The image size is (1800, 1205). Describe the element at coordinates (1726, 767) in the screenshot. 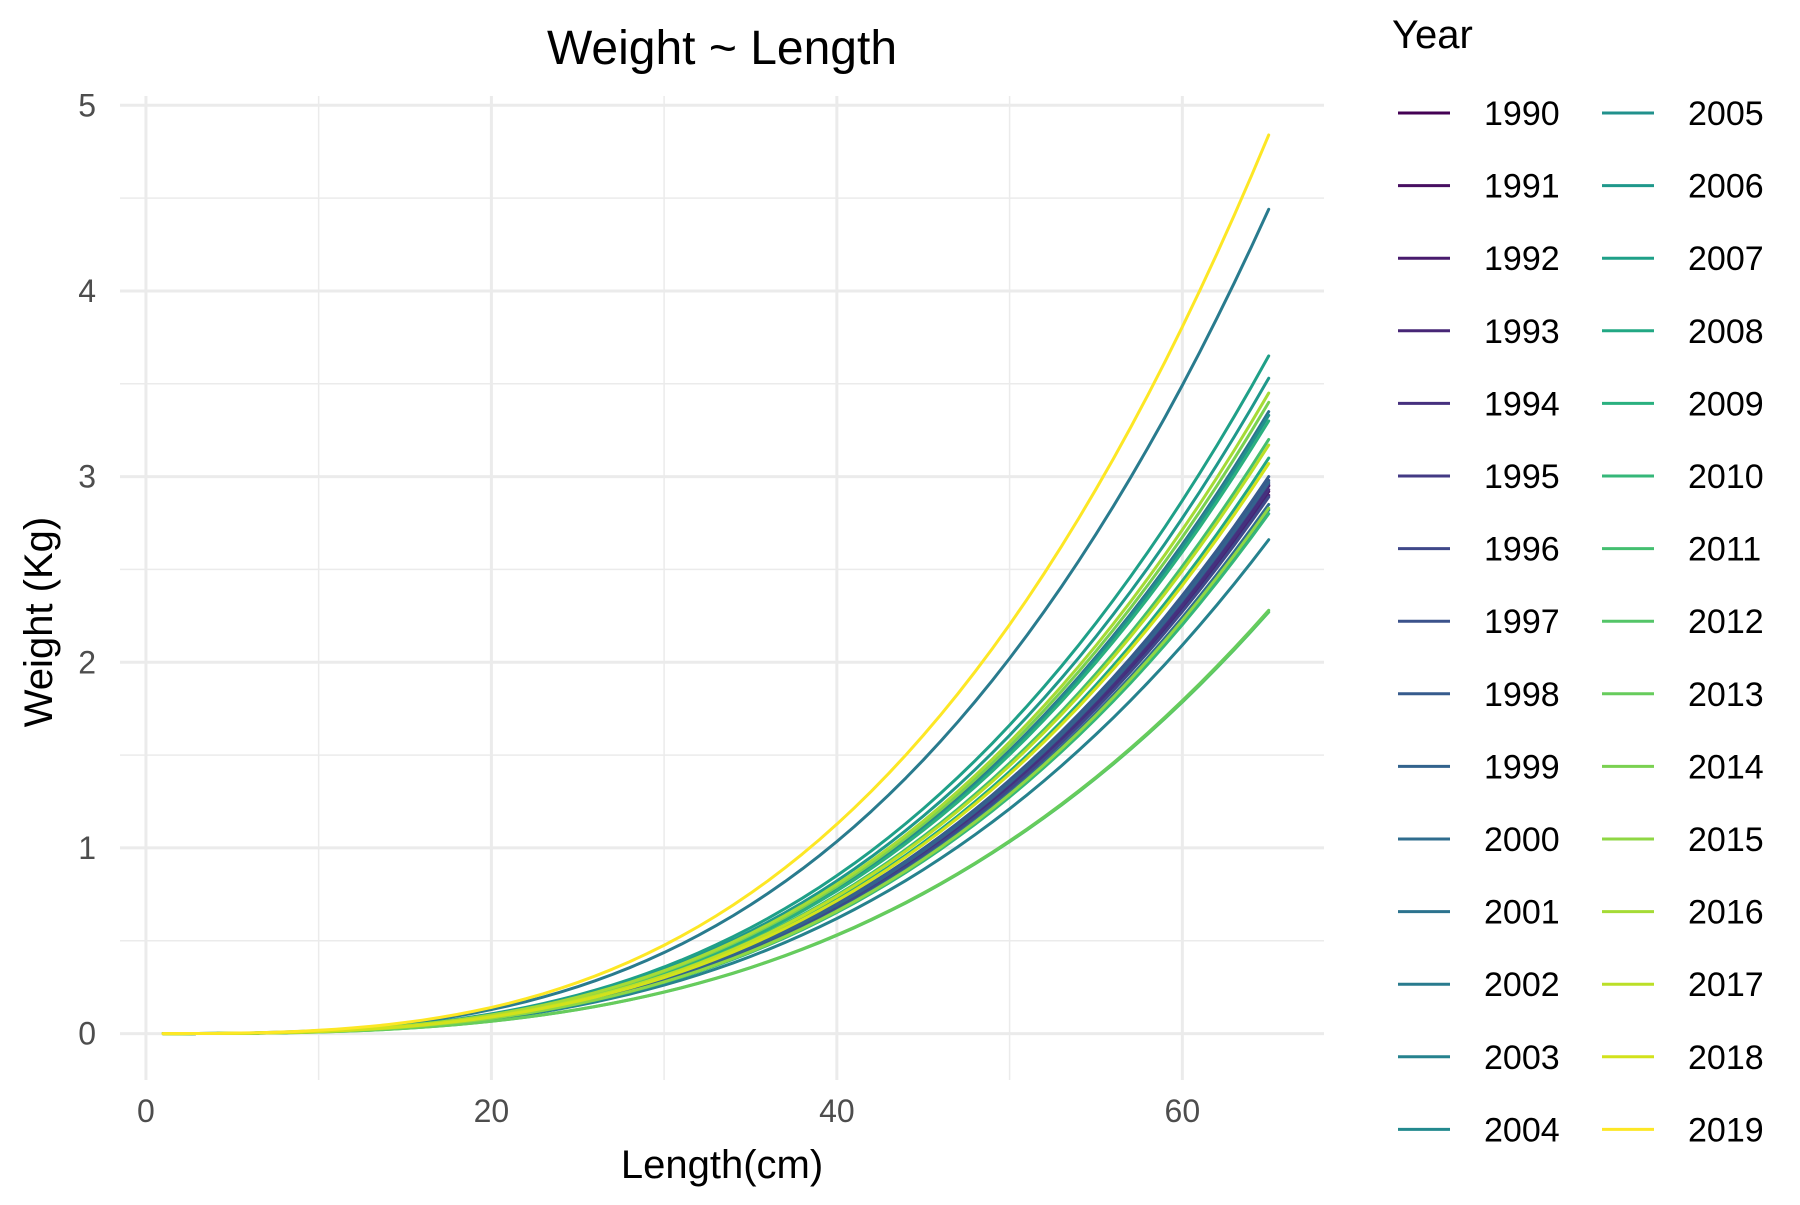

I see `legend-label: 2014` at that location.